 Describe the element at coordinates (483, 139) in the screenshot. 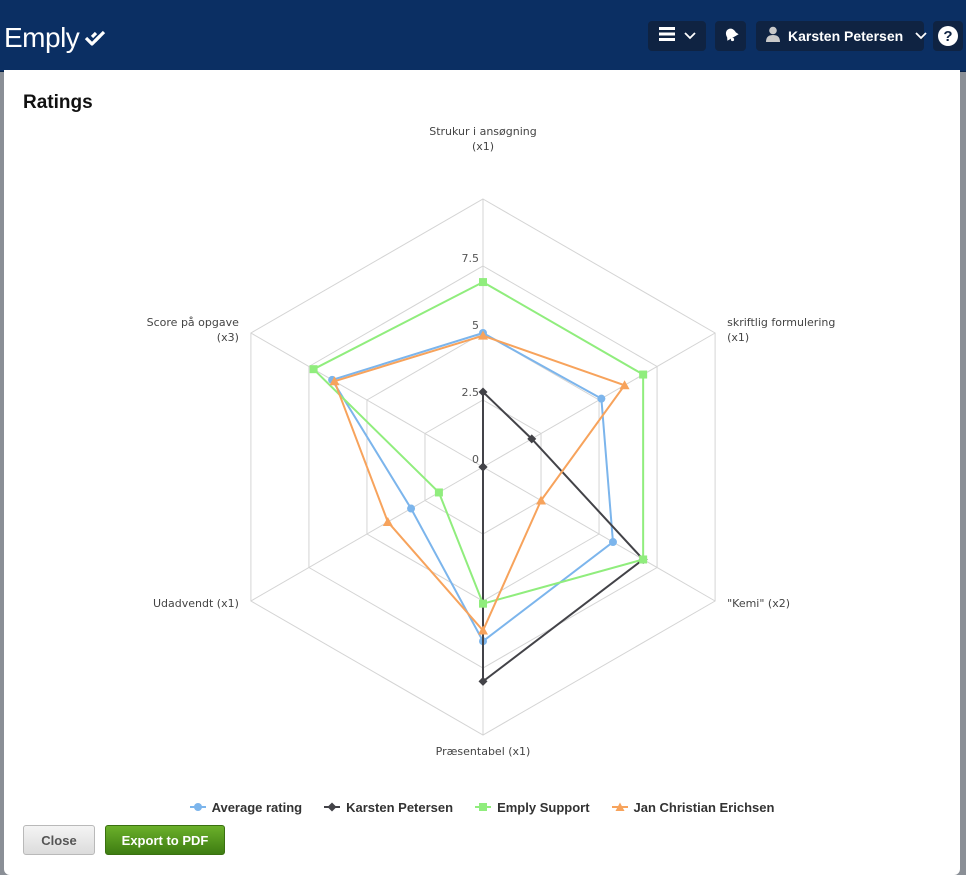

I see `axis-label: Strukur i ansøgning (x1)` at that location.